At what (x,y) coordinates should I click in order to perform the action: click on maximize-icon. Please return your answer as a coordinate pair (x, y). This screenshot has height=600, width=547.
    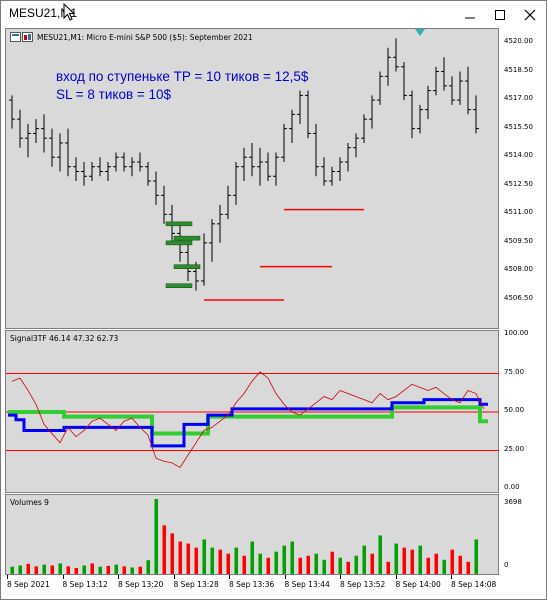
    Looking at the image, I should click on (500, 14).